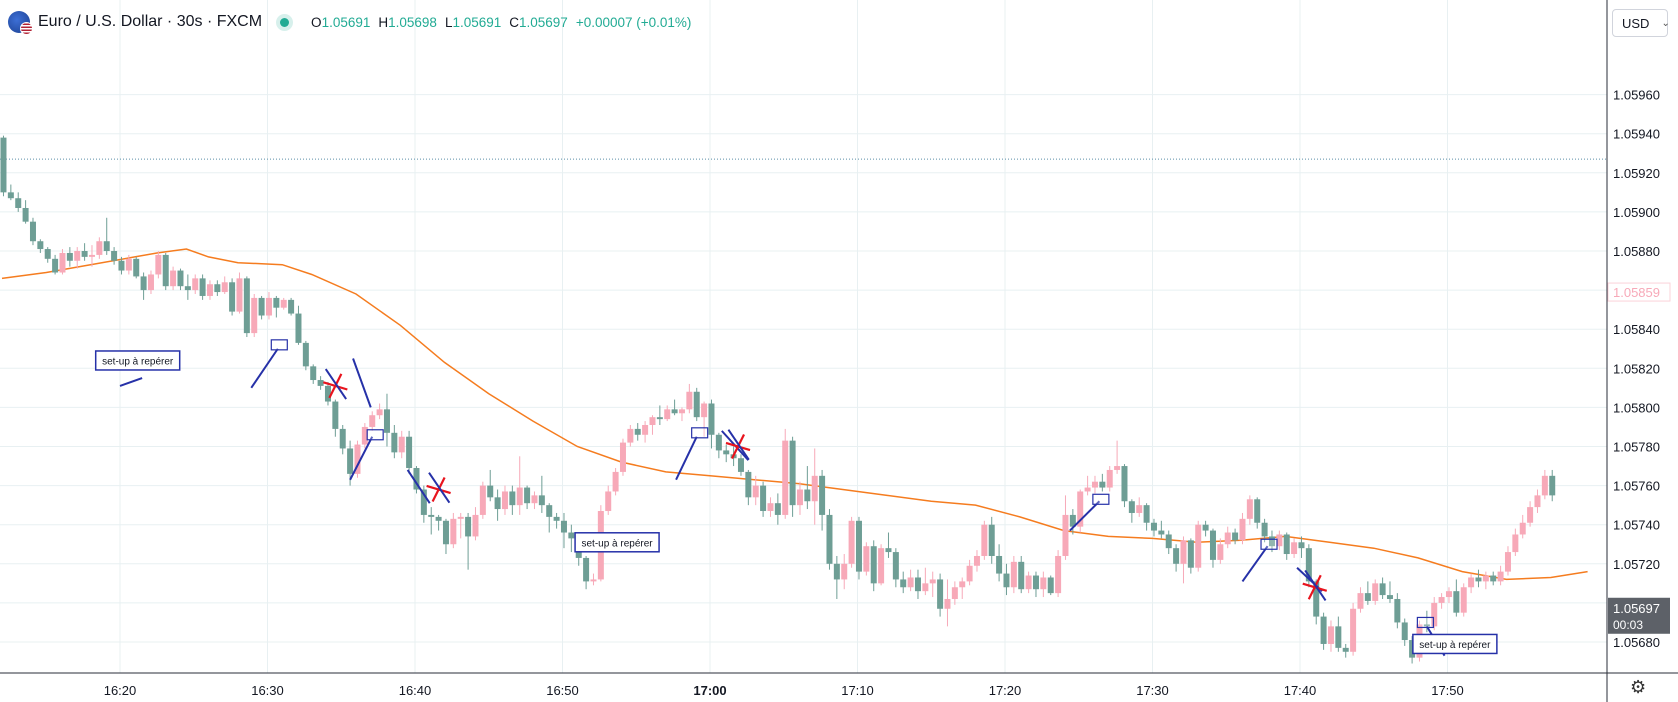 The width and height of the screenshot is (1678, 702). I want to click on setup-label-box, so click(137, 360).